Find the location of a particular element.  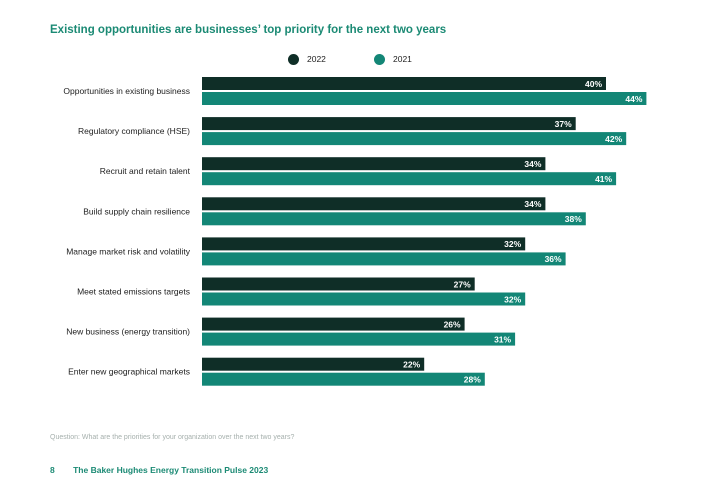

legend-swatch-2021 is located at coordinates (379, 59).